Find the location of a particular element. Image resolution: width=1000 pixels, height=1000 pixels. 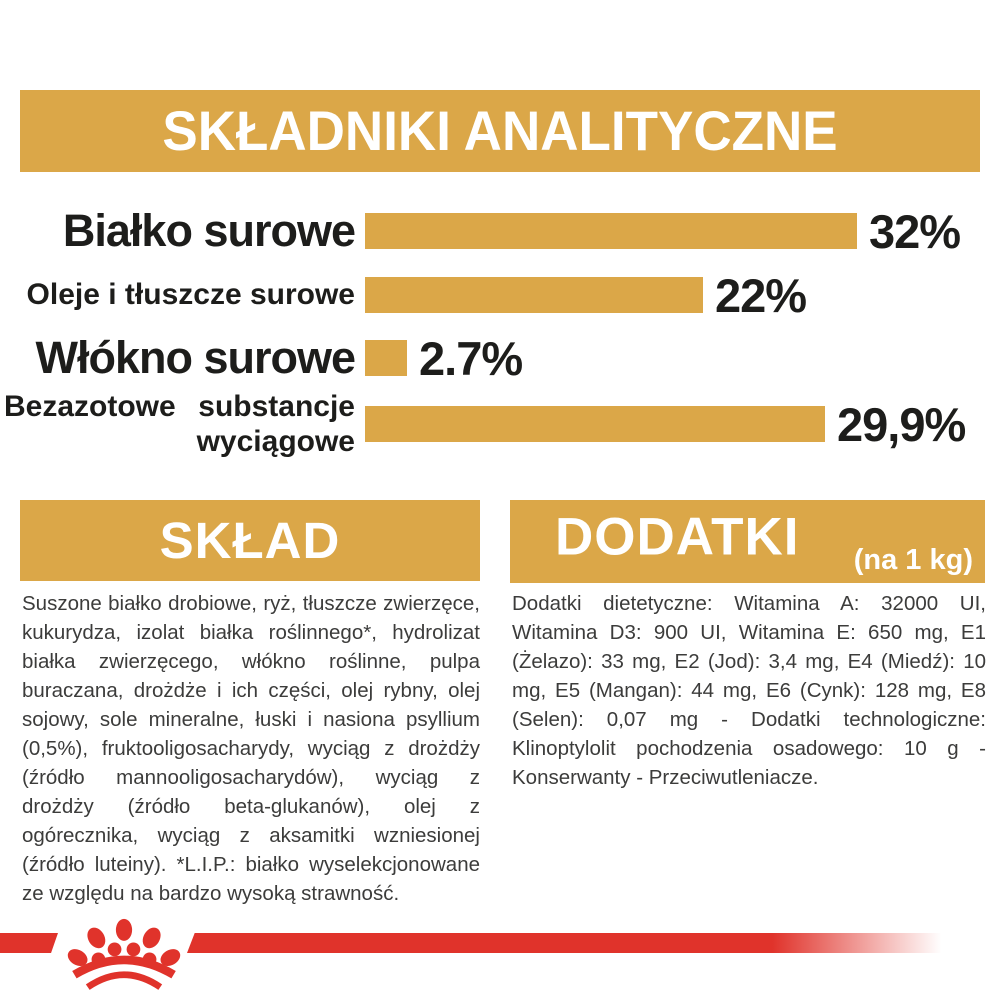

chart-label-nfe: Bezazotowe substancje wyciągowe is located at coordinates (182, 424).